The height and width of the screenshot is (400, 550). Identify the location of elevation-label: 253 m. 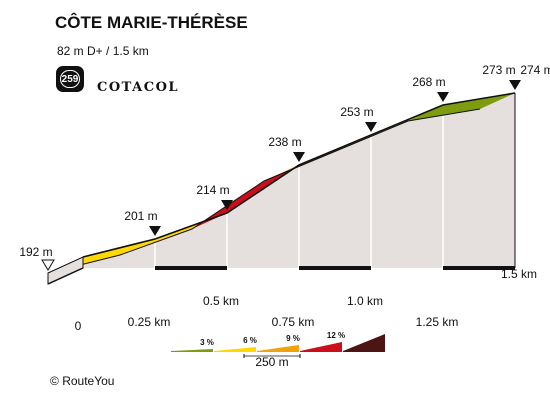
(356, 112).